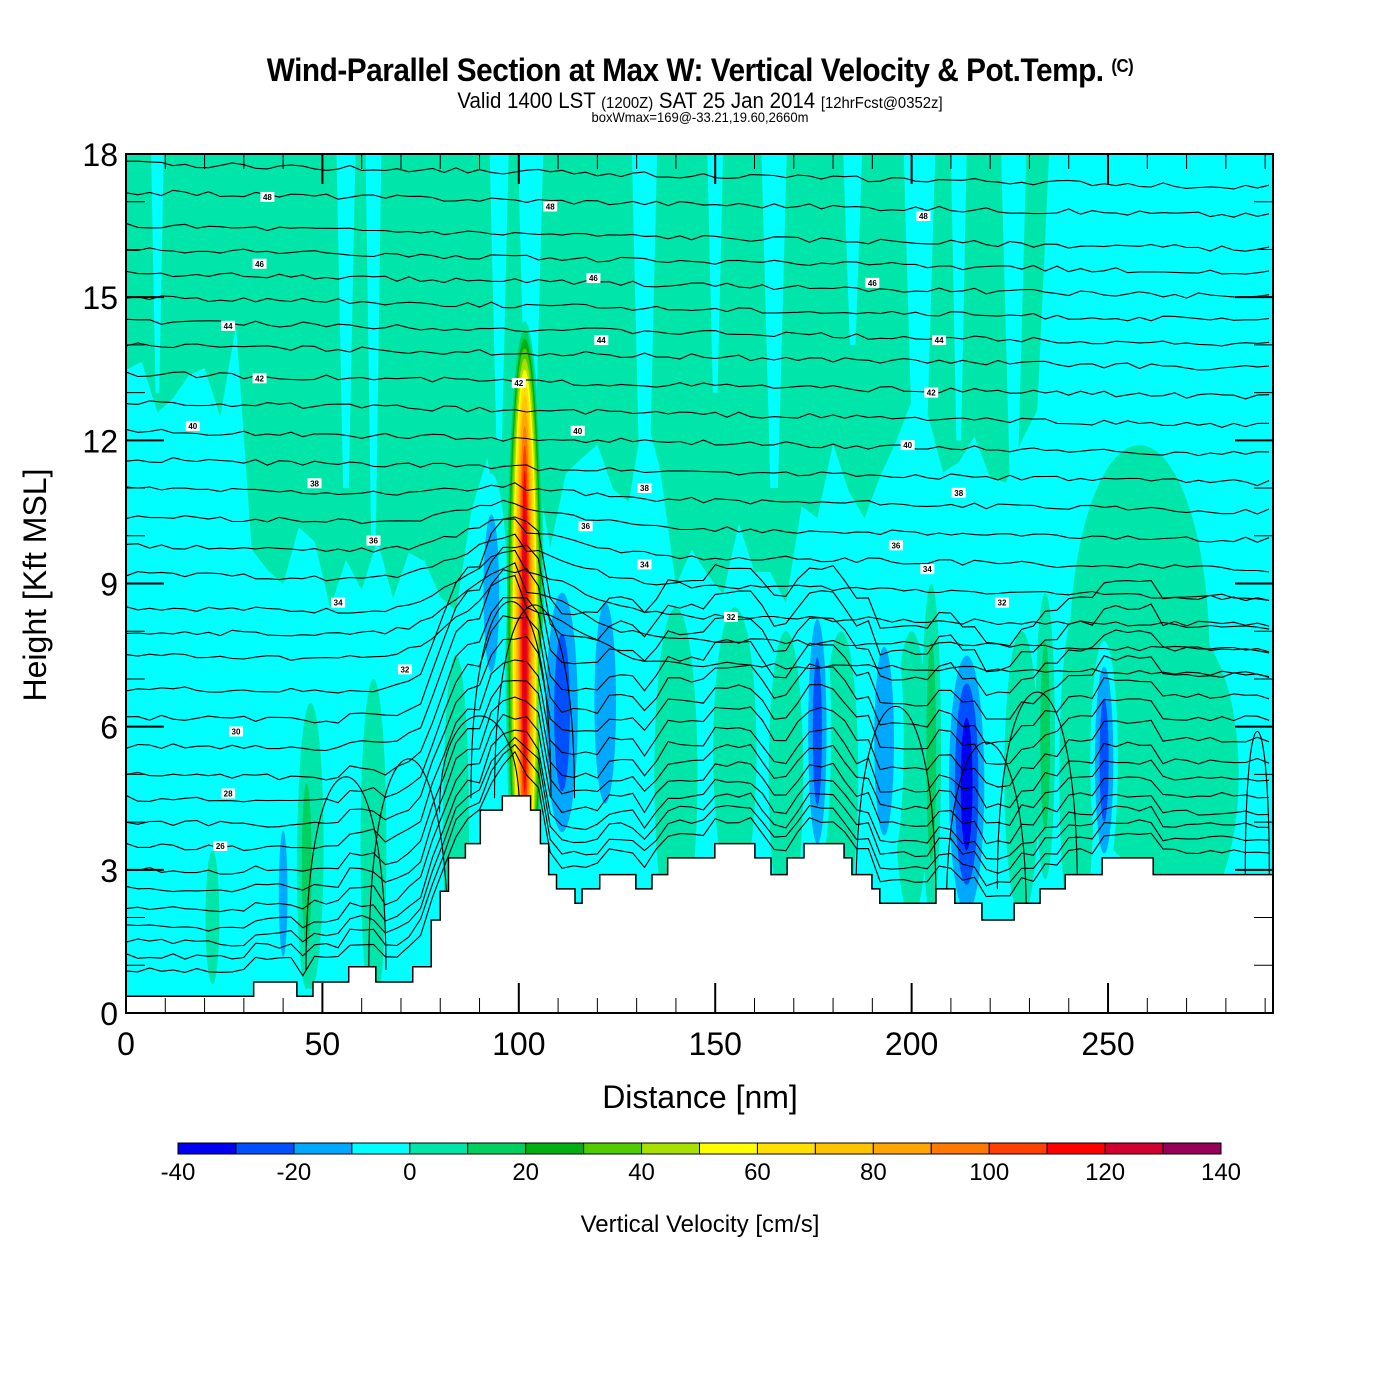 The width and height of the screenshot is (1400, 1400). What do you see at coordinates (109, 728) in the screenshot?
I see `y-tick-label: 6` at bounding box center [109, 728].